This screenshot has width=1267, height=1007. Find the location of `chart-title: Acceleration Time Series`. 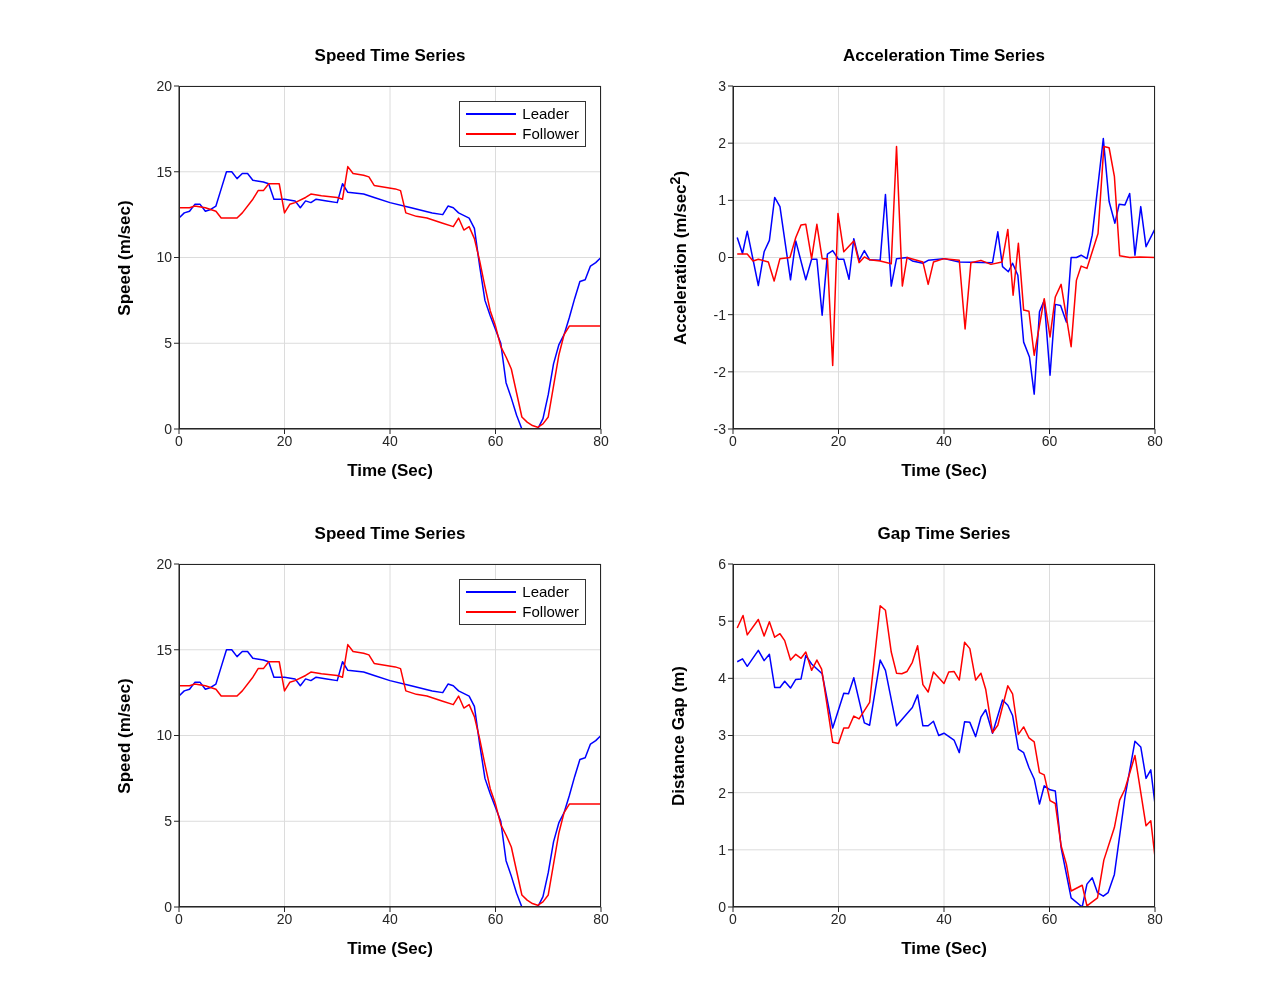

chart-title: Acceleration Time Series is located at coordinates (944, 56).